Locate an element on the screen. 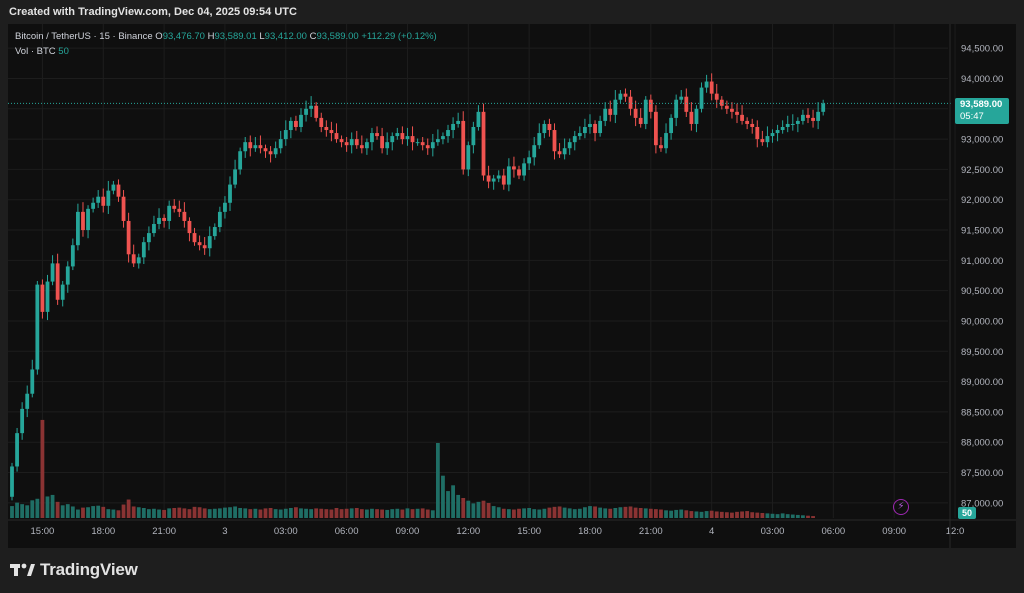 Image resolution: width=1024 pixels, height=593 pixels. legend-low-value: 93,412.00 is located at coordinates (285, 36).